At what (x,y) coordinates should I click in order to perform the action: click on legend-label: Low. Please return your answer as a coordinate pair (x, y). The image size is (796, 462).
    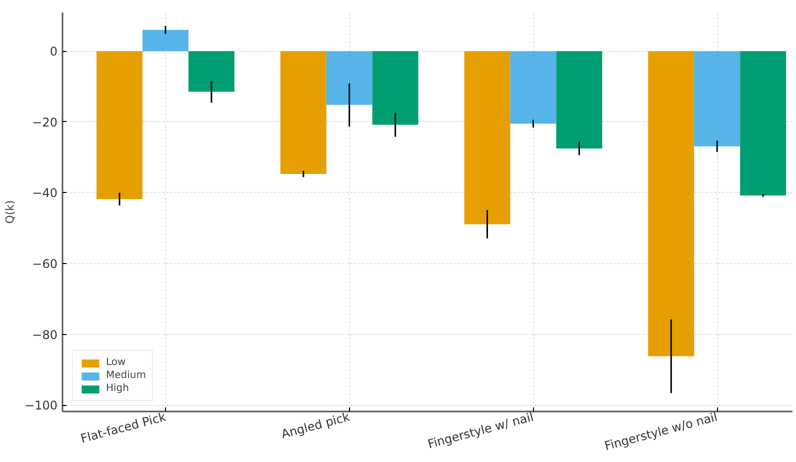
    Looking at the image, I should click on (116, 362).